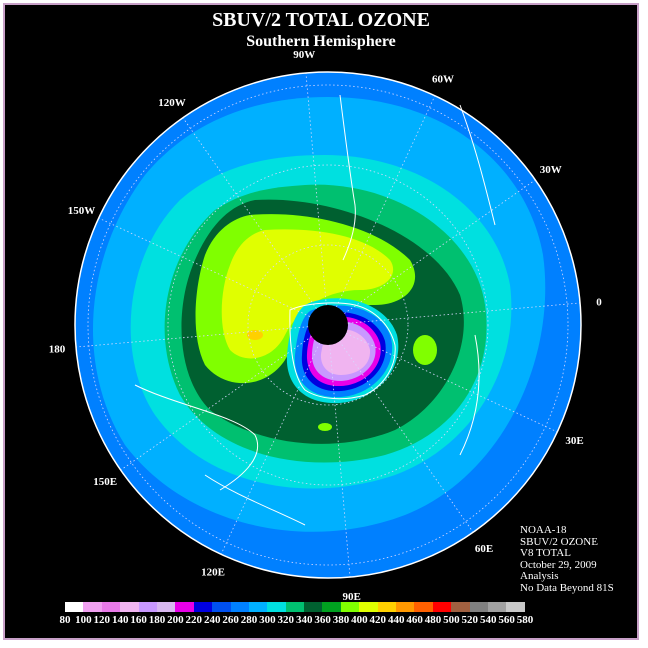 This screenshot has width=648, height=648. Describe the element at coordinates (559, 541) in the screenshot. I see `instrument-label: SBUV/2 OZONE` at that location.